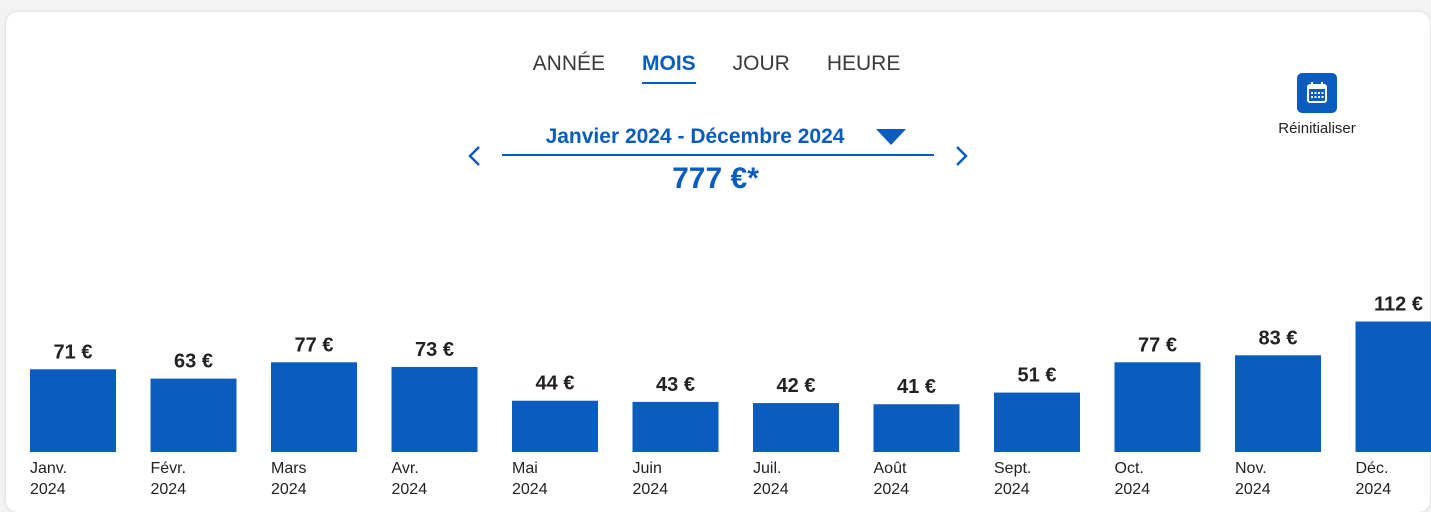 This screenshot has width=1431, height=512. Describe the element at coordinates (48, 479) in the screenshot. I see `category-label: Janv.2024` at that location.